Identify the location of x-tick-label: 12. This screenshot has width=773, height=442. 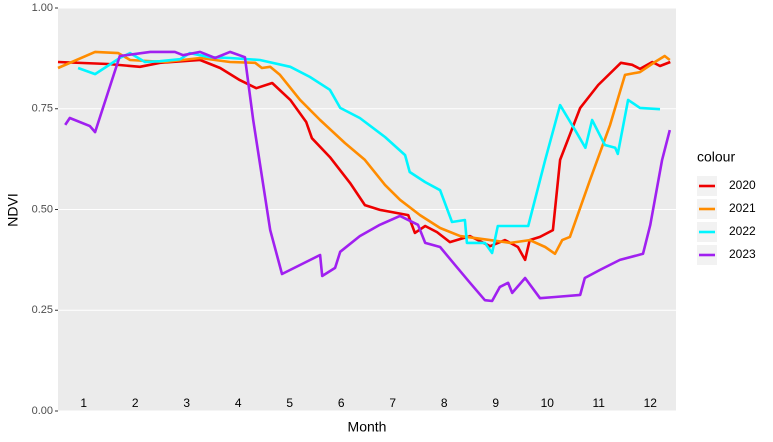
(651, 403).